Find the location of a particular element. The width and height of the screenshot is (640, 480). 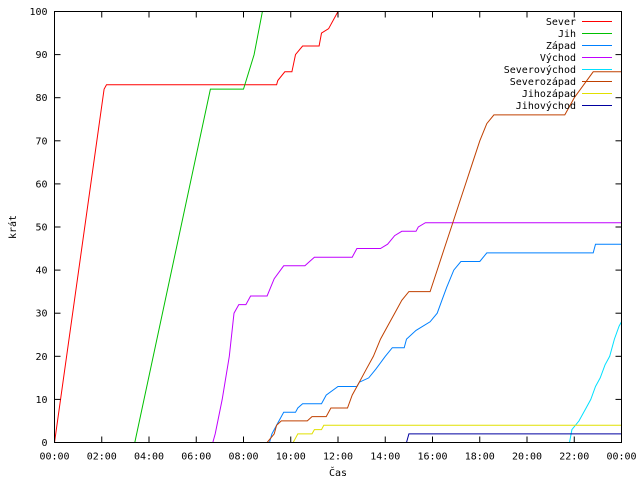

x-tick-label: 18:00 is located at coordinates (480, 457).